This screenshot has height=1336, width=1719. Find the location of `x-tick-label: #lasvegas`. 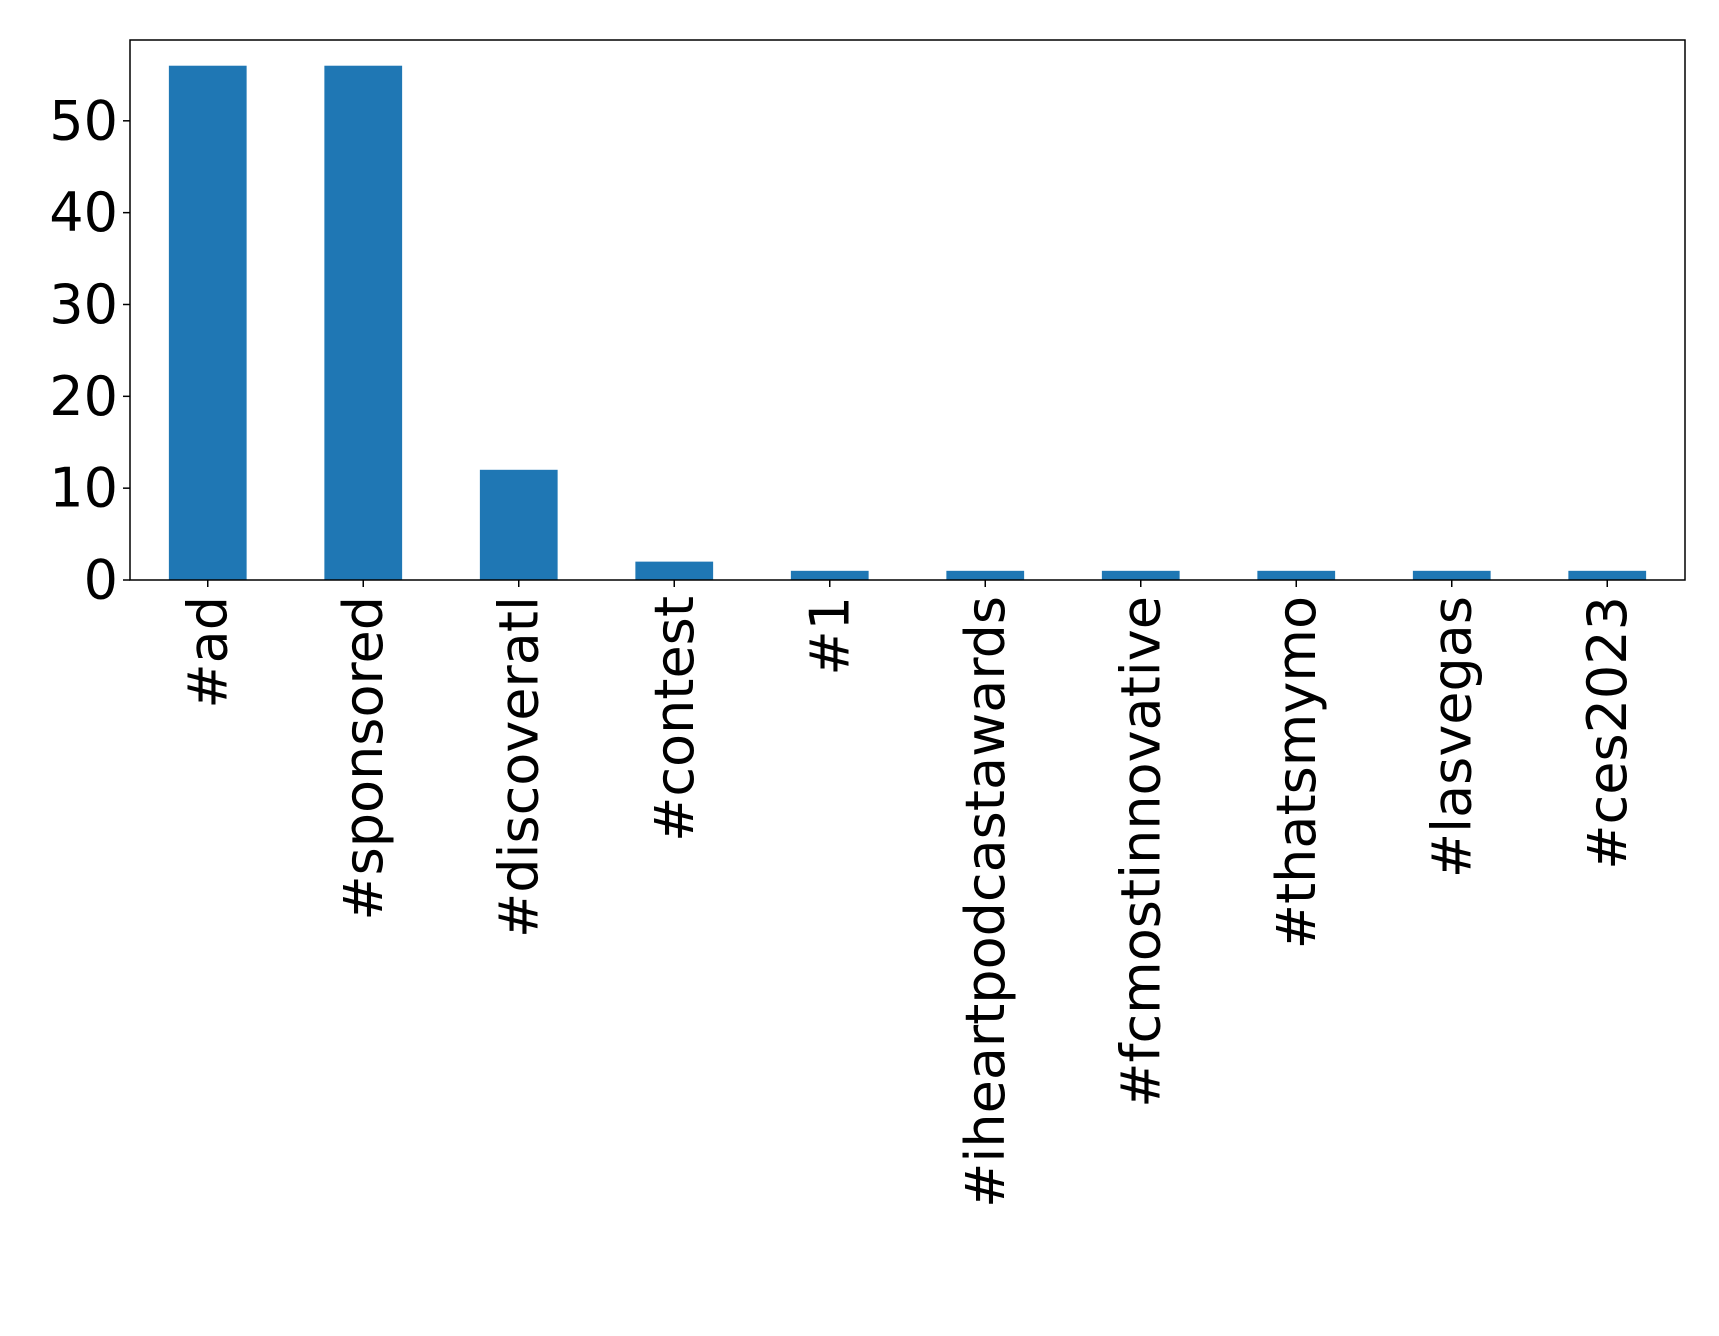

x-tick-label: #lasvegas is located at coordinates (1451, 737).